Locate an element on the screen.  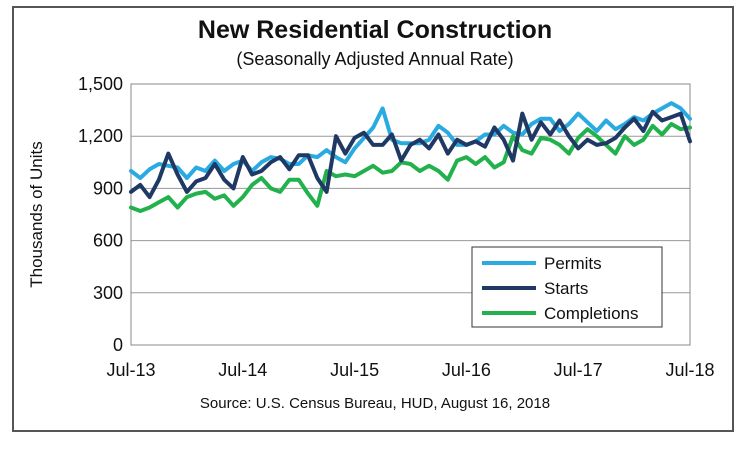
y-tick-label: 1,500 is located at coordinates (100, 84).